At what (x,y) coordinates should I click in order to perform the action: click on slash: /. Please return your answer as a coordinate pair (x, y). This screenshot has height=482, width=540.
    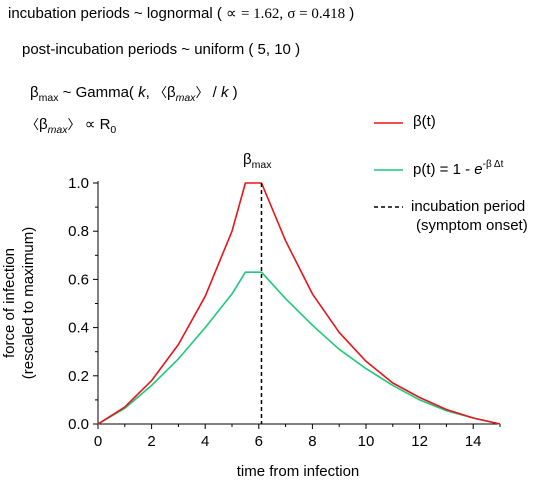
    Looking at the image, I should click on (214, 92).